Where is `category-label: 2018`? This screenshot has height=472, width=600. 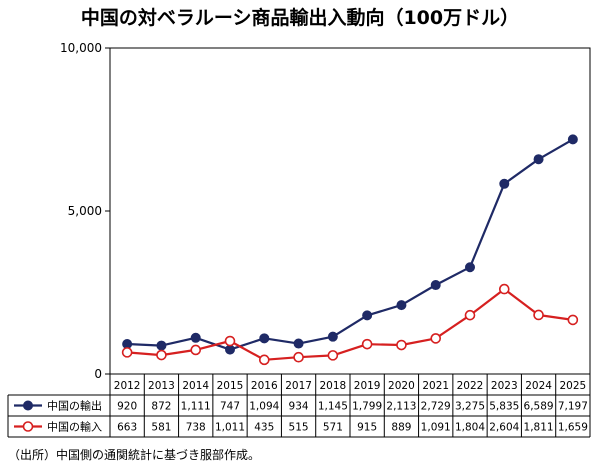
category-label: 2018 is located at coordinates (332, 386).